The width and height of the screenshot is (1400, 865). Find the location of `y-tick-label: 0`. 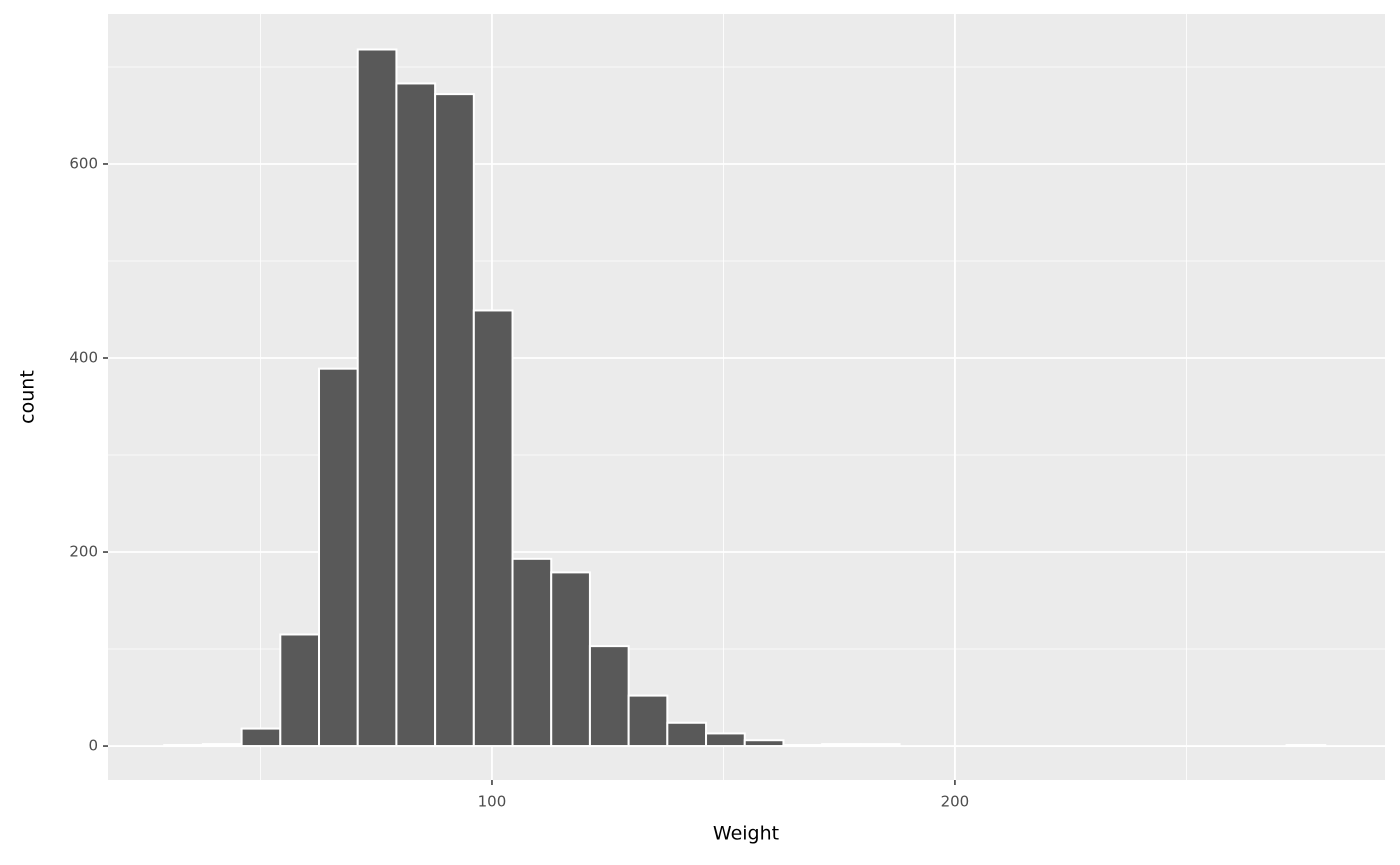

y-tick-label: 0 is located at coordinates (93, 746).